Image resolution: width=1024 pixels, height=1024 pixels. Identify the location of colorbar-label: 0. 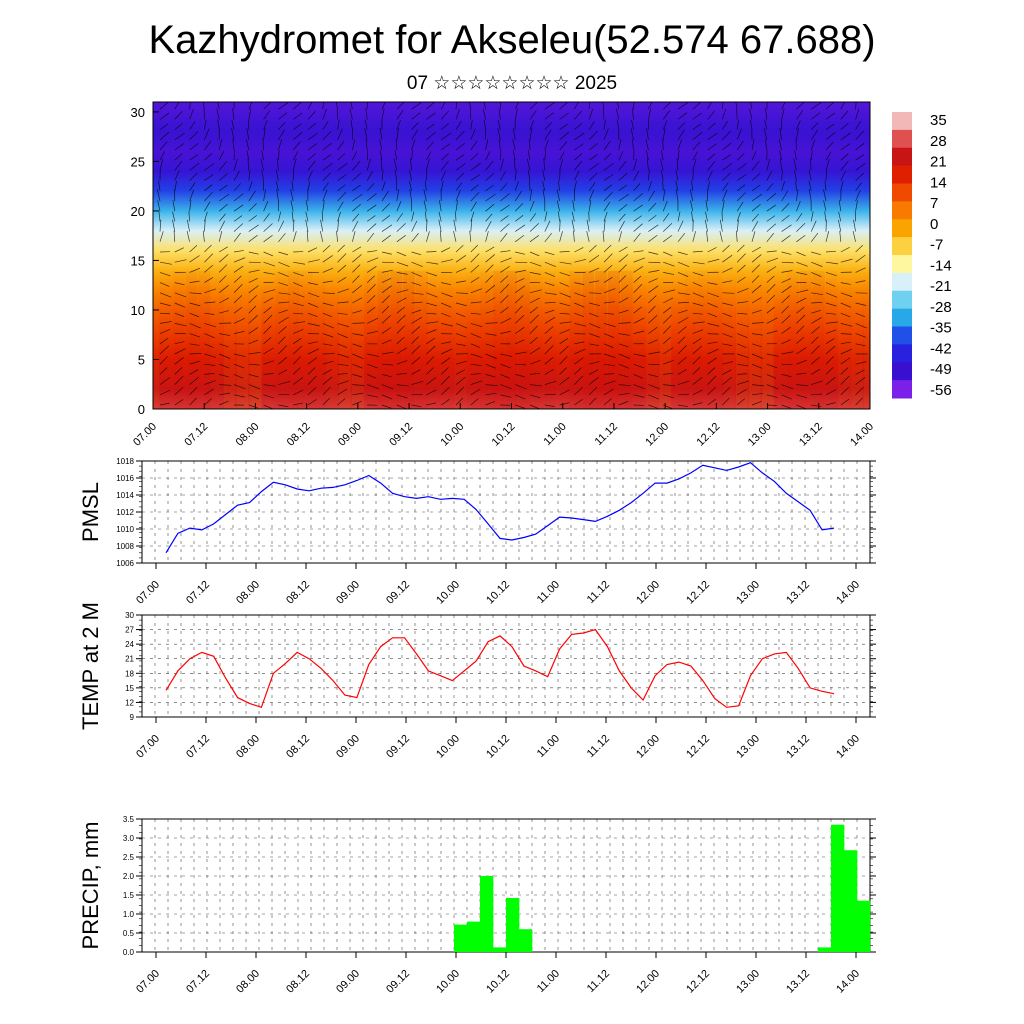
(934, 224).